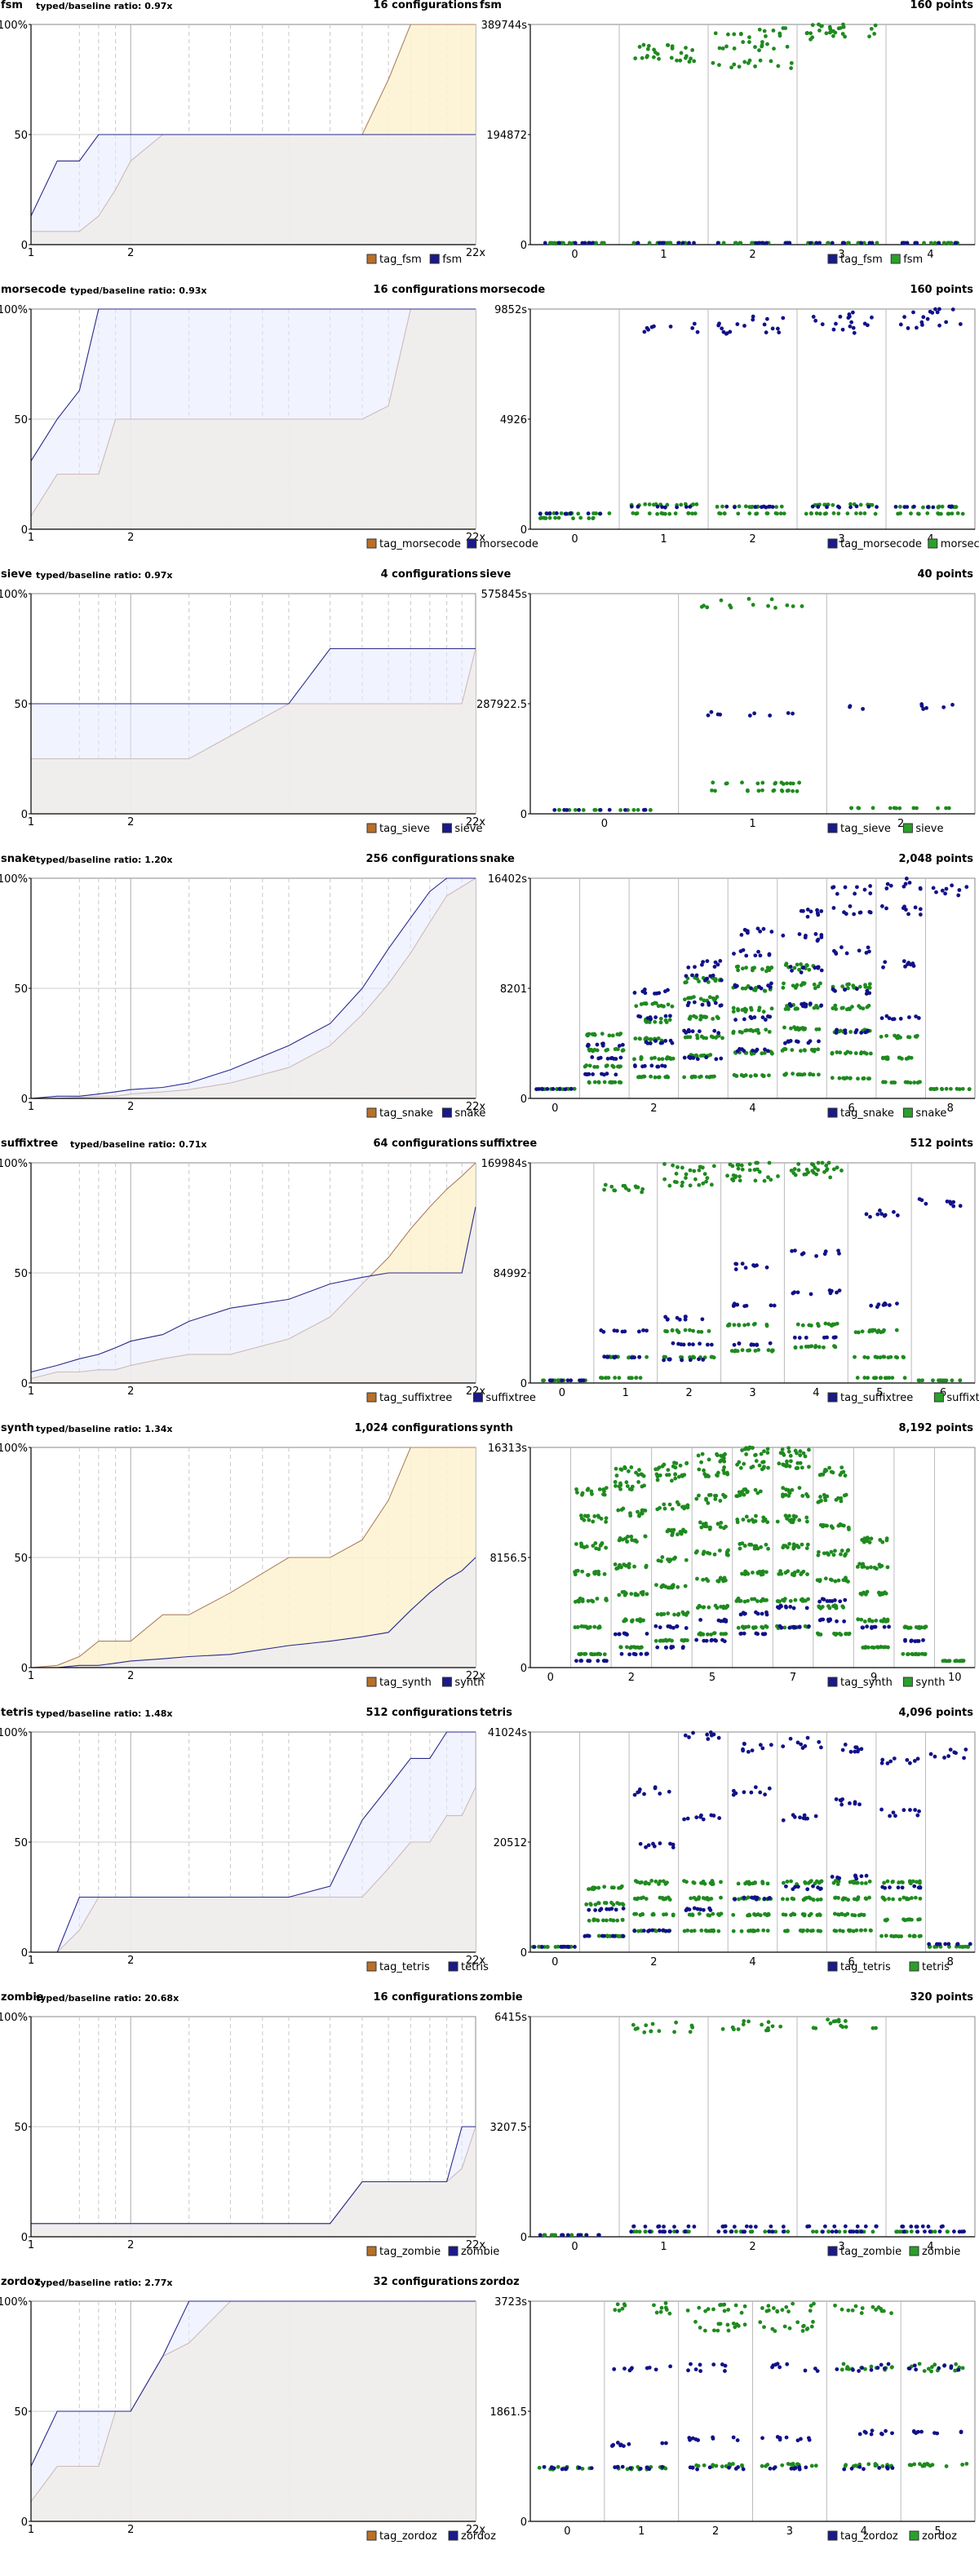 This screenshot has width=979, height=2576. I want to click on configurations-label: 1,024 configurations, so click(416, 1428).